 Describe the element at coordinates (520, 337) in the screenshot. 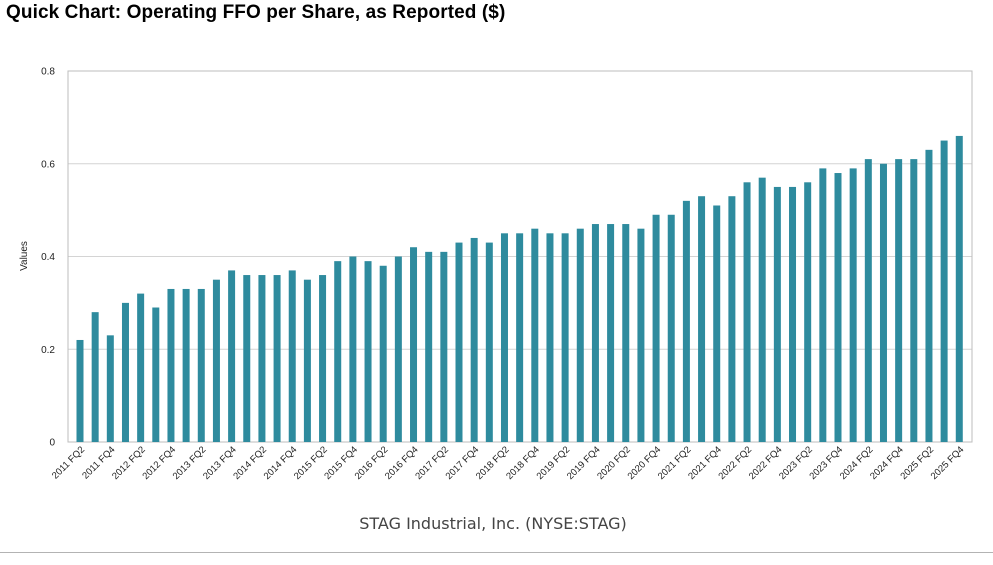

I see `bar: 2018 FQ3: 0.45` at that location.